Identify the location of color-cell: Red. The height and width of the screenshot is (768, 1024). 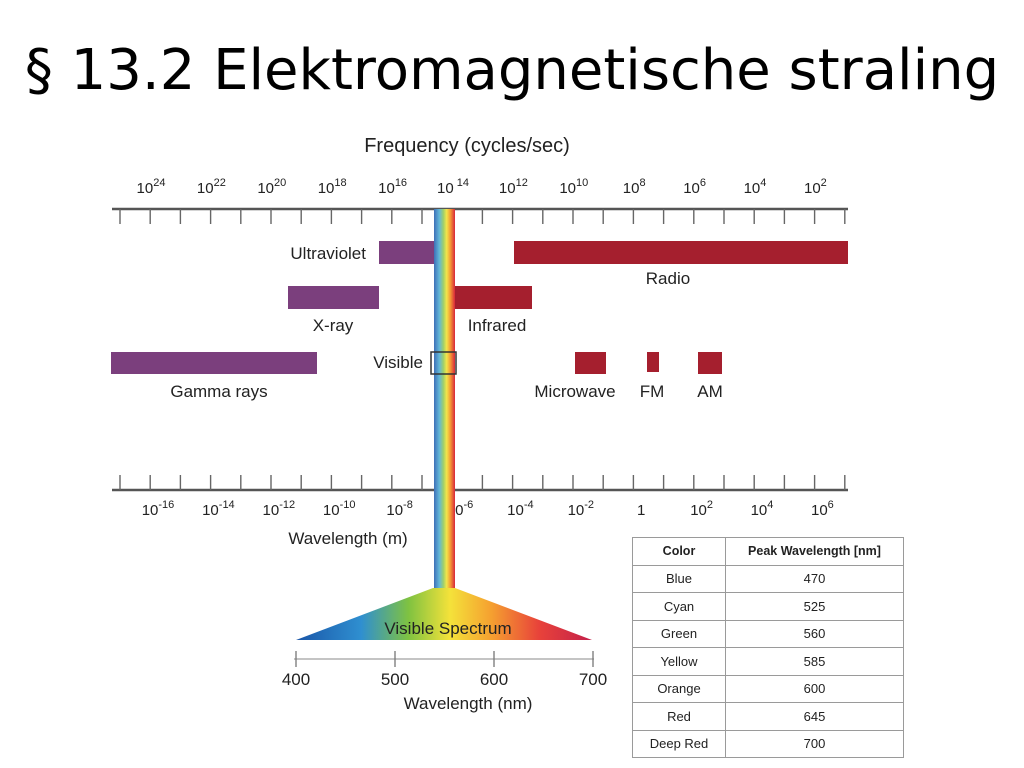
(679, 716).